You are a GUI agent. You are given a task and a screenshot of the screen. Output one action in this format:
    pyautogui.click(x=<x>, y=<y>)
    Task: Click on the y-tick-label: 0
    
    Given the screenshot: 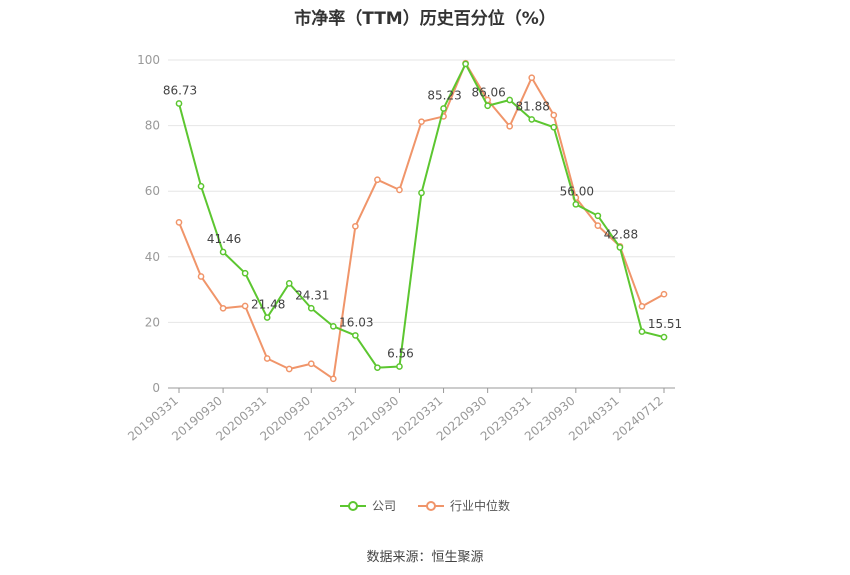 What is the action you would take?
    pyautogui.click(x=156, y=388)
    